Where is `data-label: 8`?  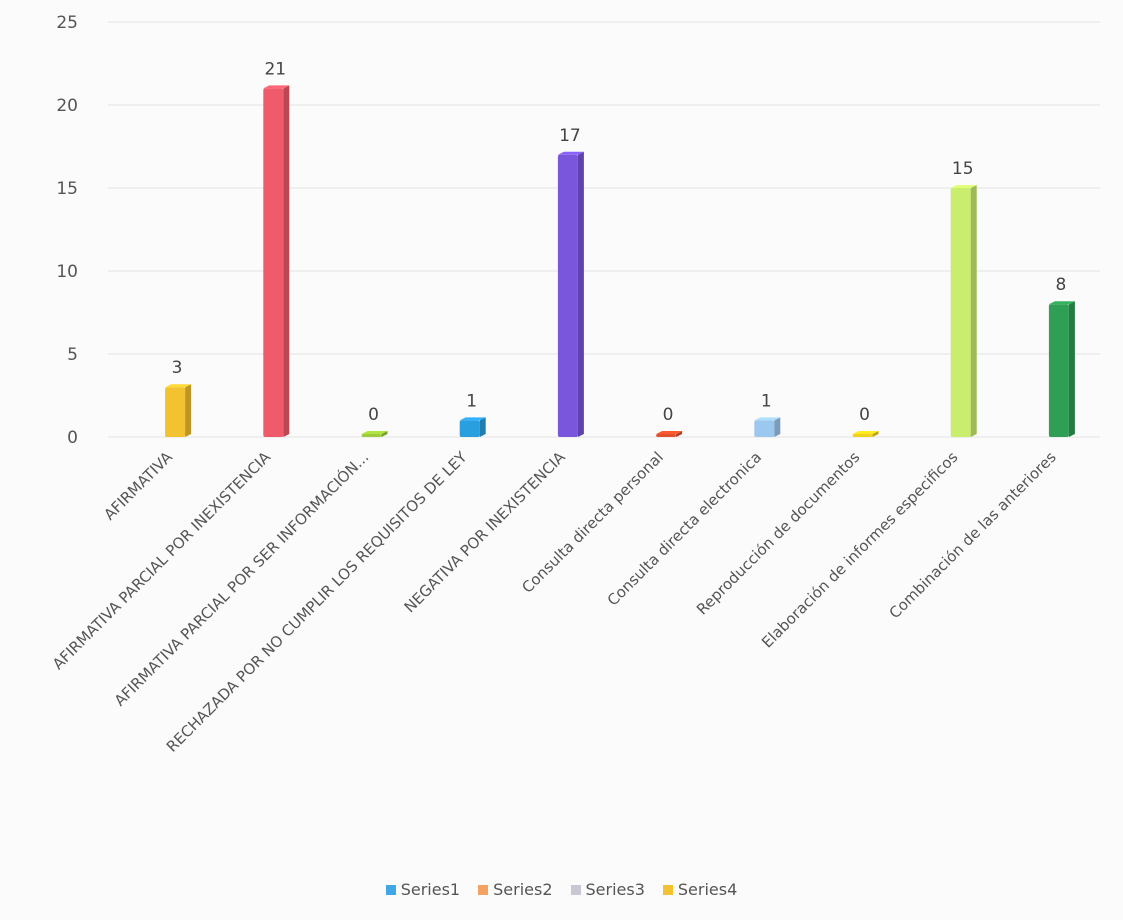 data-label: 8 is located at coordinates (1060, 285).